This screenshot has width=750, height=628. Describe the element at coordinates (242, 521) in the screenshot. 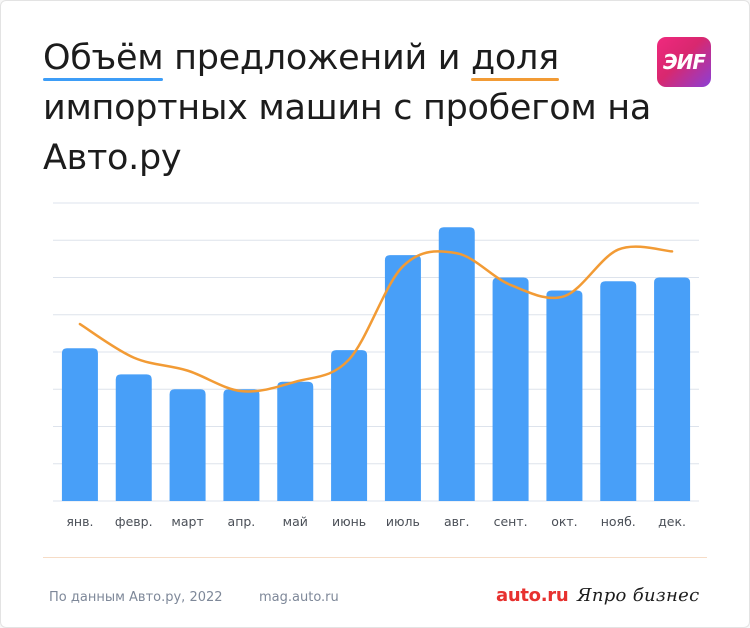

I see `x-tick-label: апр.` at that location.